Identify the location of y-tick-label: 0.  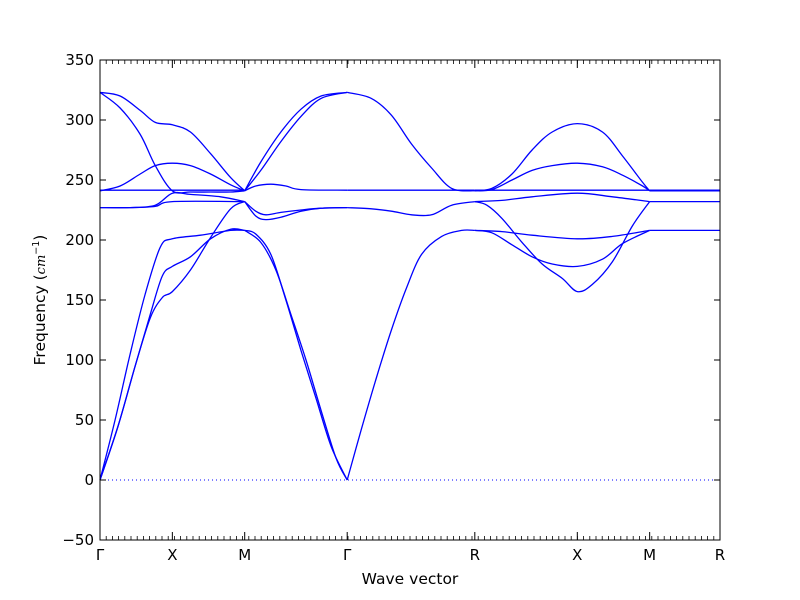
(89, 480).